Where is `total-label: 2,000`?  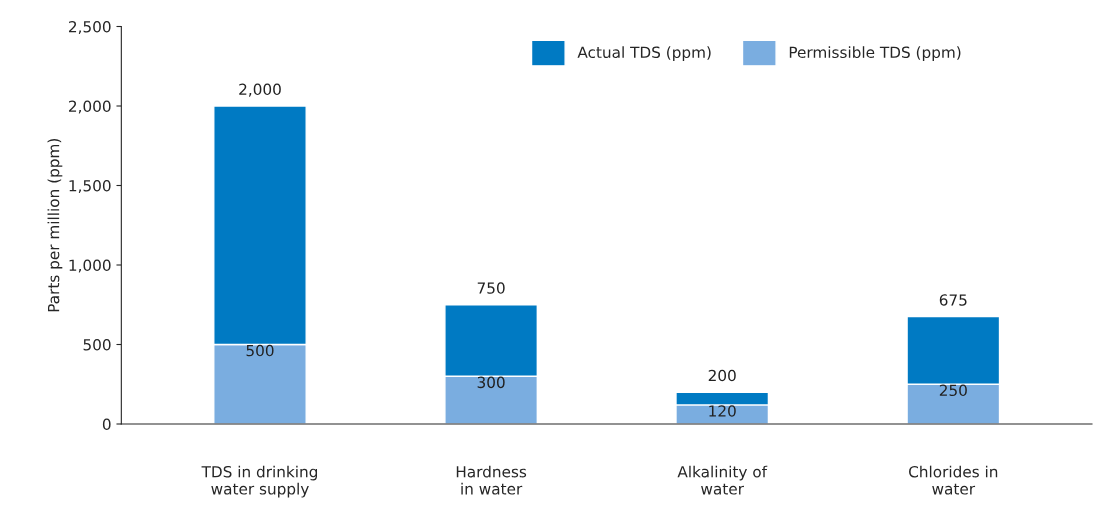 total-label: 2,000 is located at coordinates (260, 90).